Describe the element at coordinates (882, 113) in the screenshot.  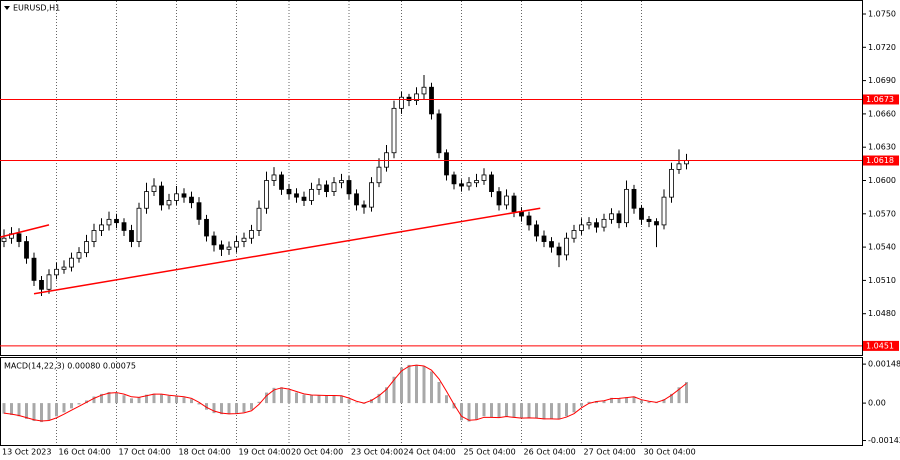
I see `y-tick-label: 1.0660` at that location.